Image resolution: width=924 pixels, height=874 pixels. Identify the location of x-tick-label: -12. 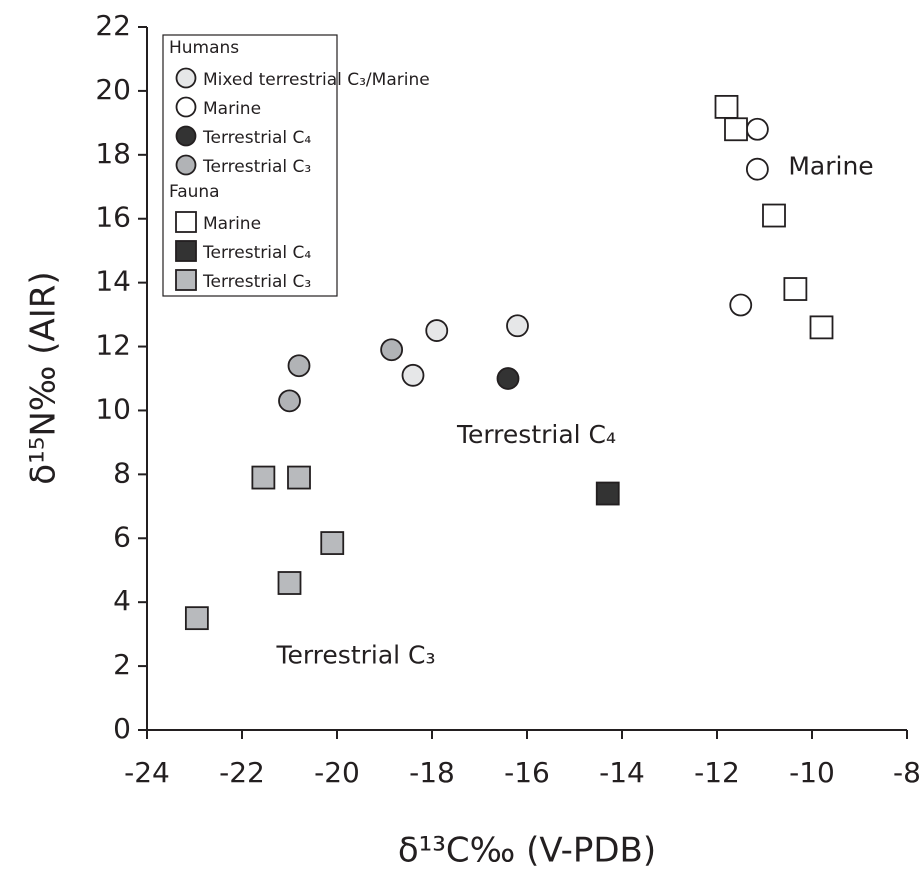
(717, 772).